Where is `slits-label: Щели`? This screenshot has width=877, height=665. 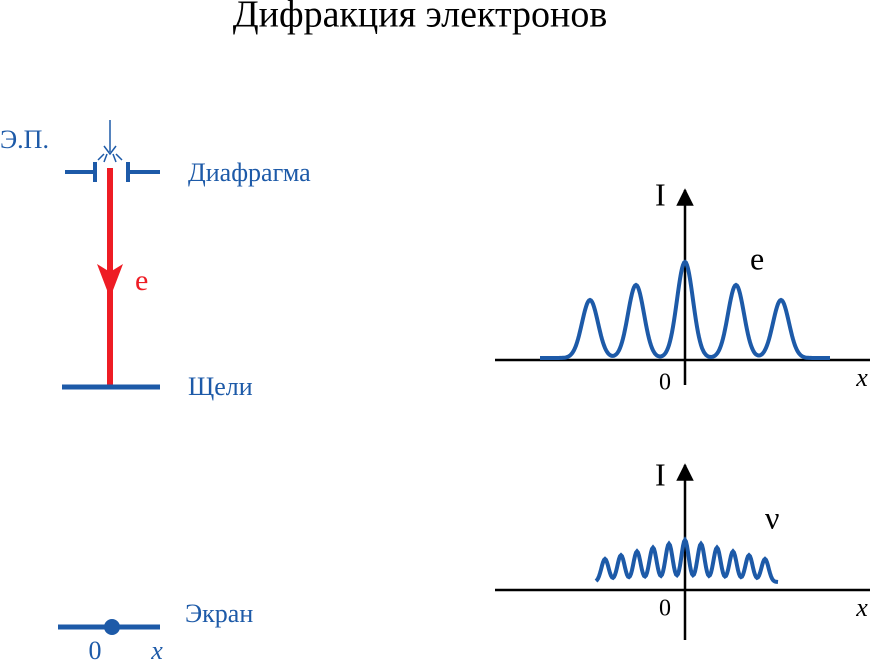
slits-label: Щели is located at coordinates (220, 386).